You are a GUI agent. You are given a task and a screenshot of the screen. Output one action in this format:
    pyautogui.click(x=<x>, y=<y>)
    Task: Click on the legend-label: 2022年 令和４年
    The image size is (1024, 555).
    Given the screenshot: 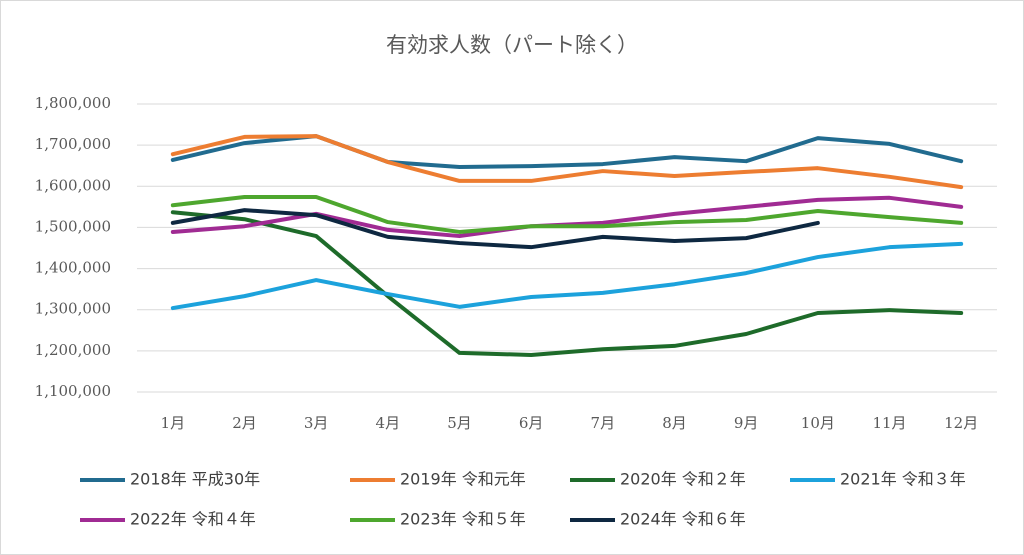 What is the action you would take?
    pyautogui.click(x=193, y=519)
    